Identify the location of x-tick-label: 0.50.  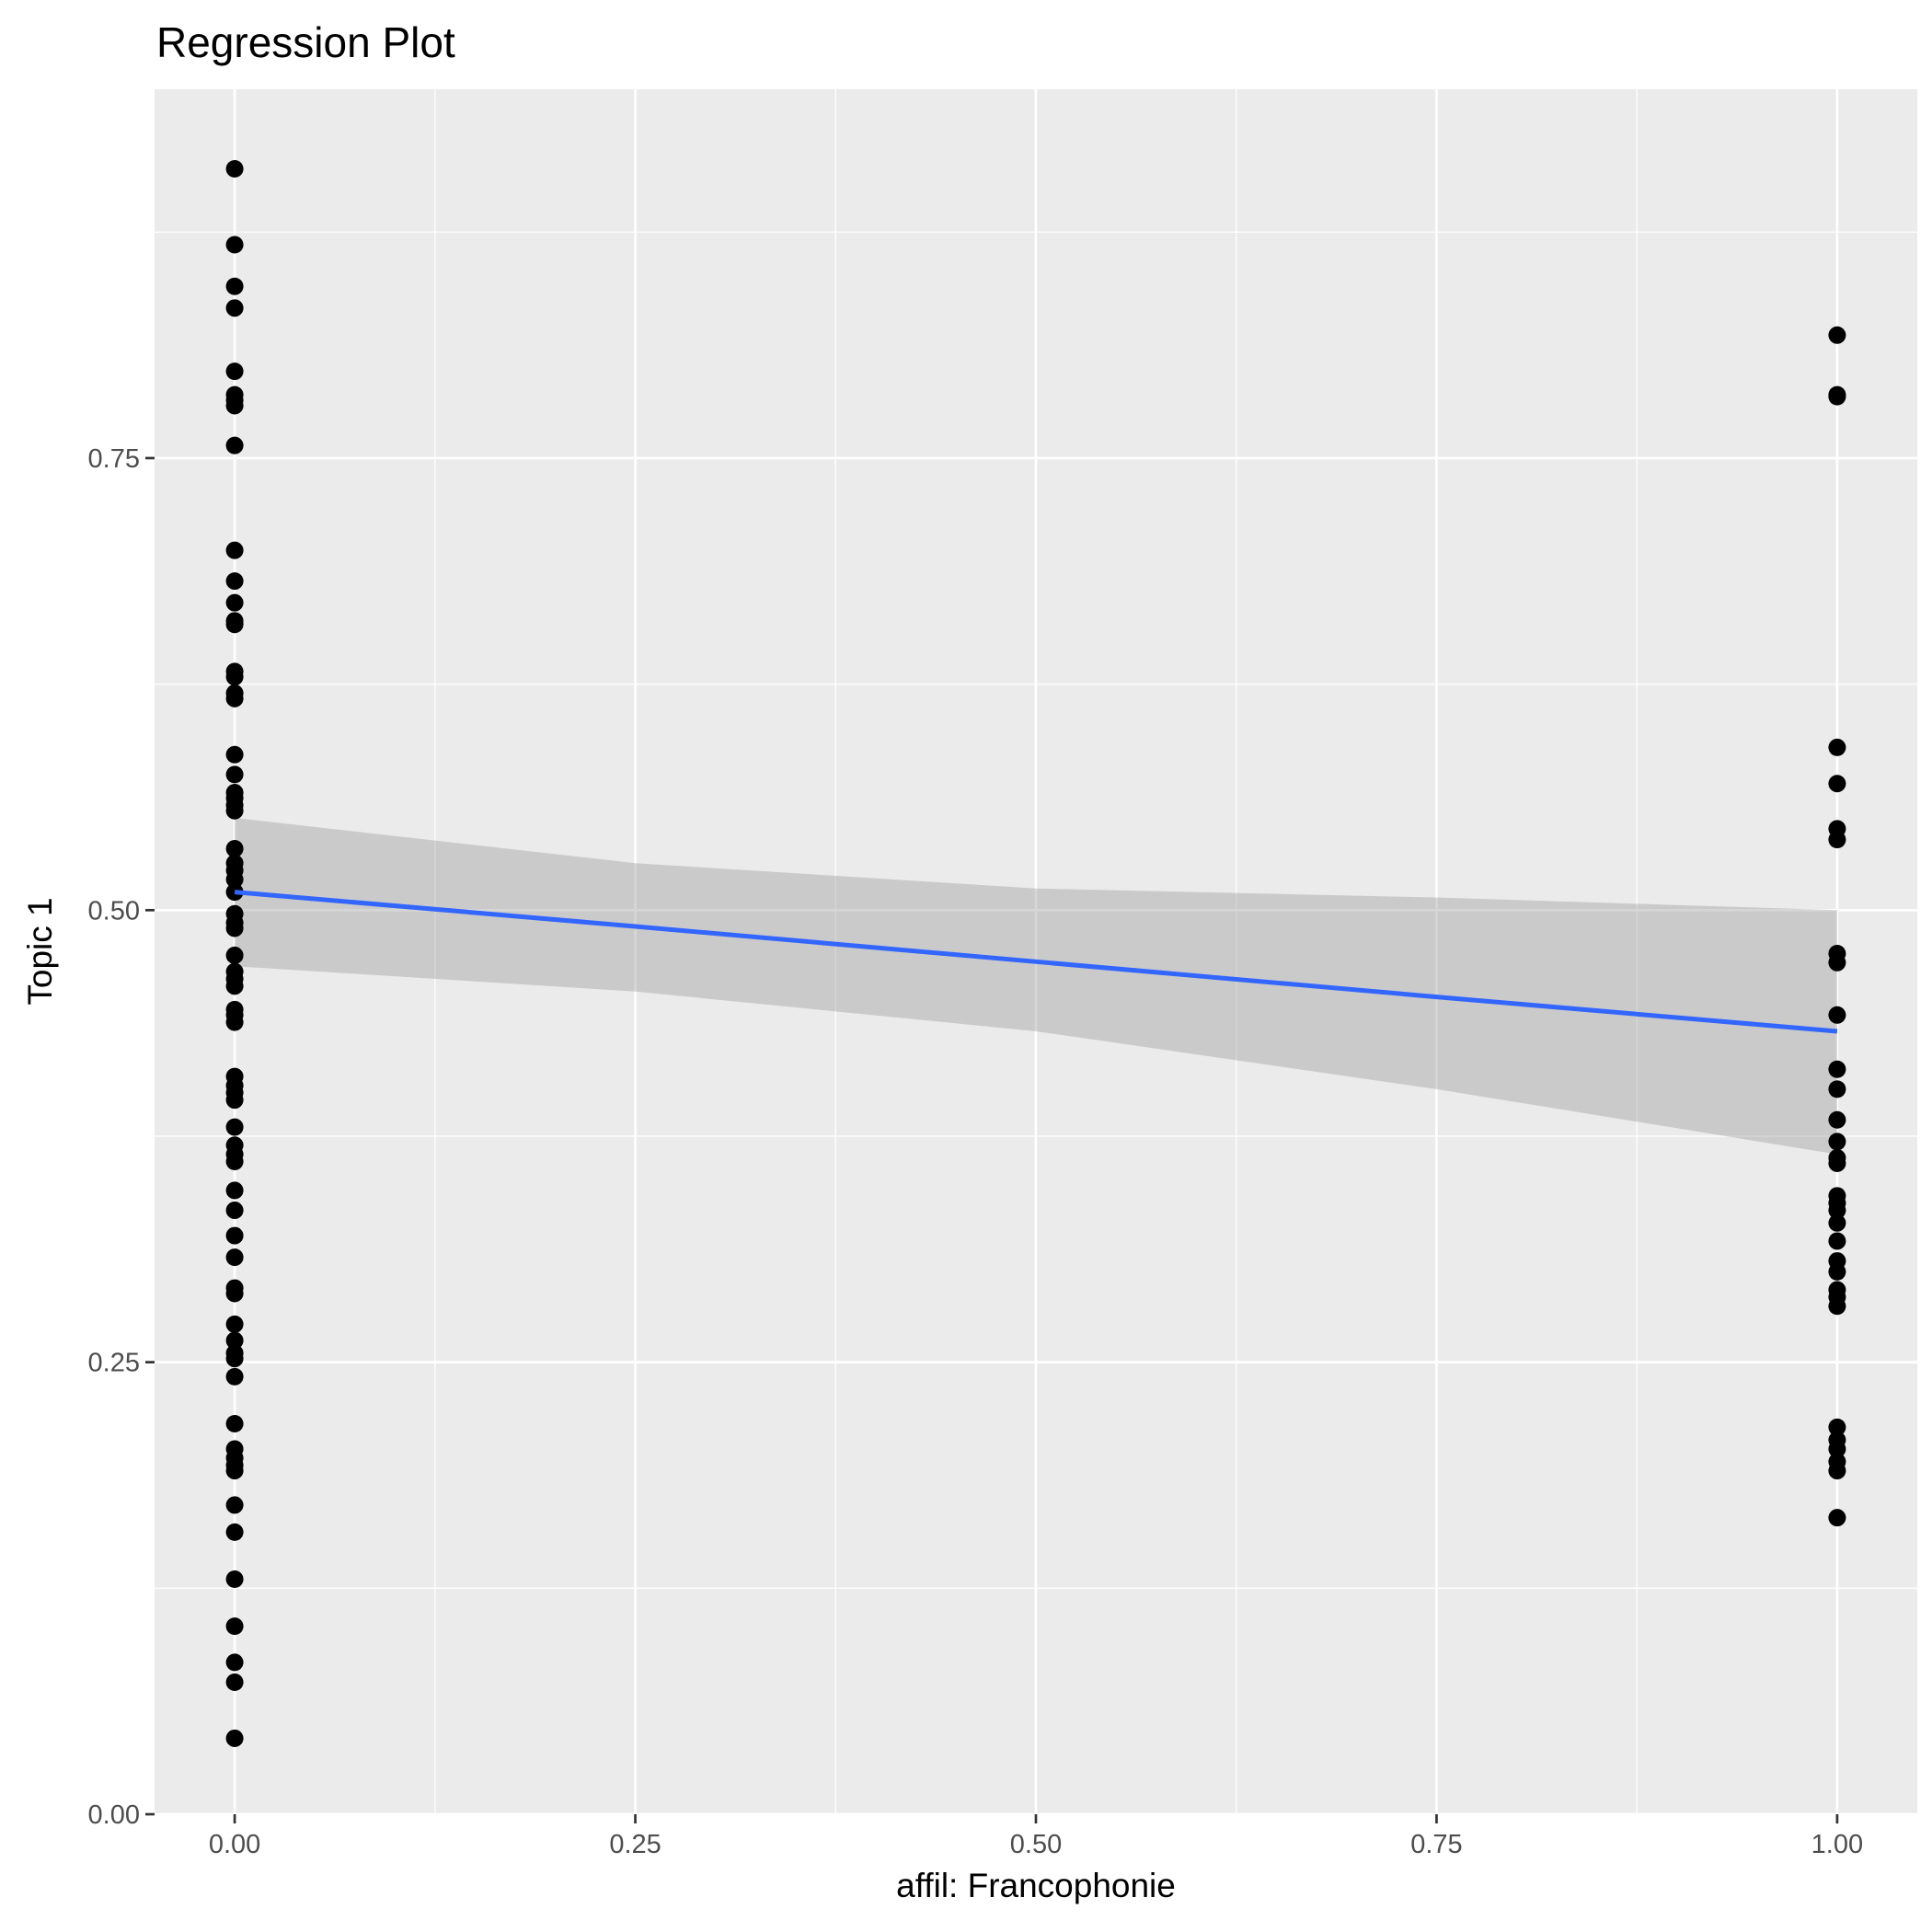
(1036, 1844).